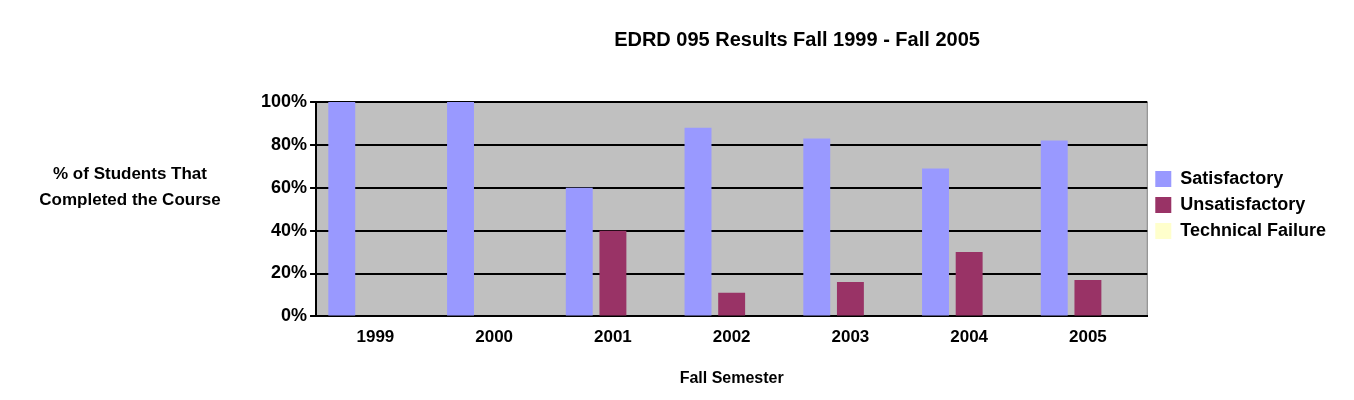 Image resolution: width=1354 pixels, height=400 pixels. What do you see at coordinates (130, 186) in the screenshot?
I see `y-axis-title: % of Students That Completed the Course` at bounding box center [130, 186].